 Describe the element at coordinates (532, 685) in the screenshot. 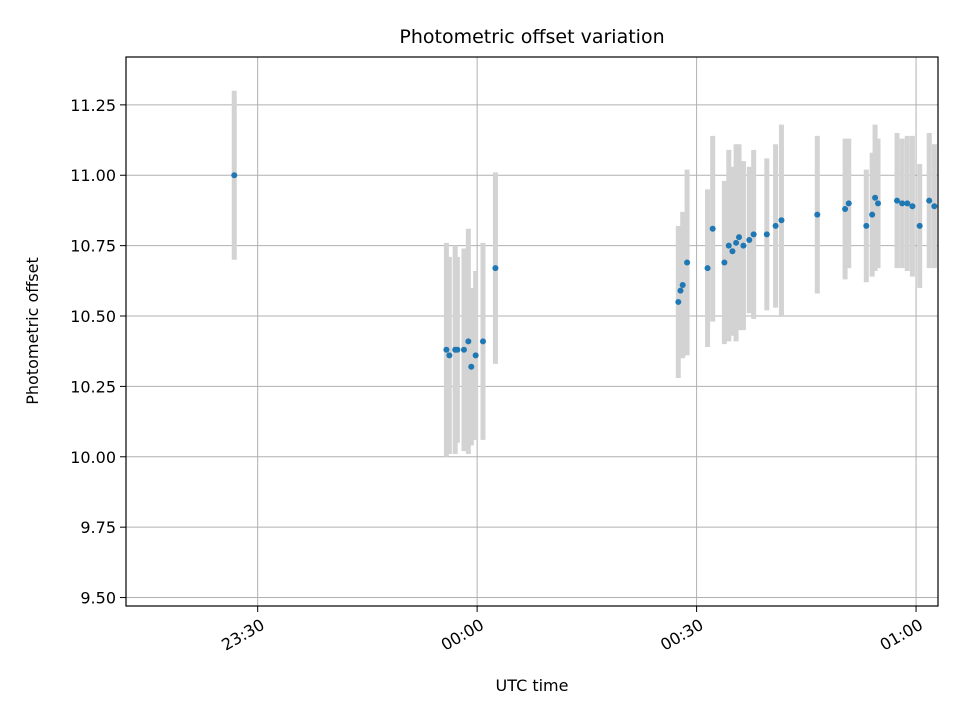

I see `x-axis-label: UTC time` at that location.